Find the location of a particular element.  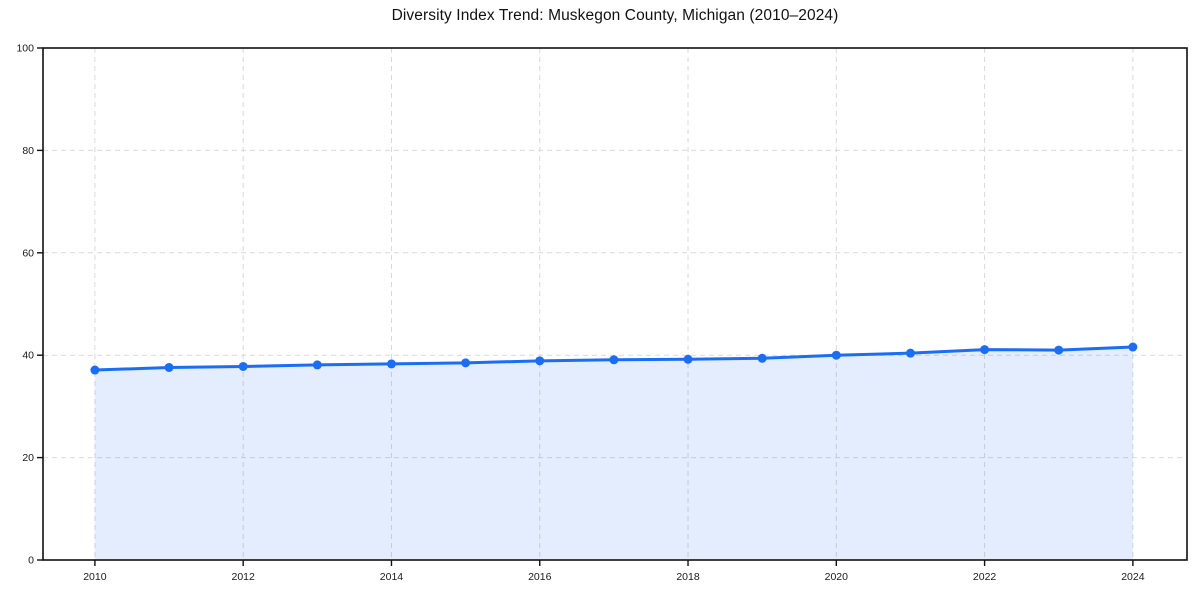

x-tick-label: 2012 is located at coordinates (244, 577).